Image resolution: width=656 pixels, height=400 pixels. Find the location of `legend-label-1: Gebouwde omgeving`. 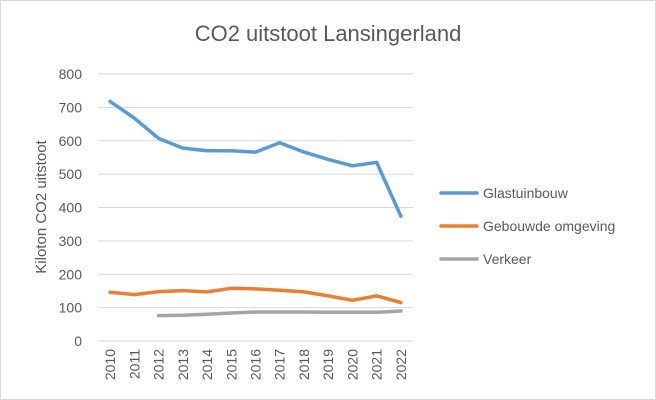

legend-label-1: Gebouwde omgeving is located at coordinates (549, 226).